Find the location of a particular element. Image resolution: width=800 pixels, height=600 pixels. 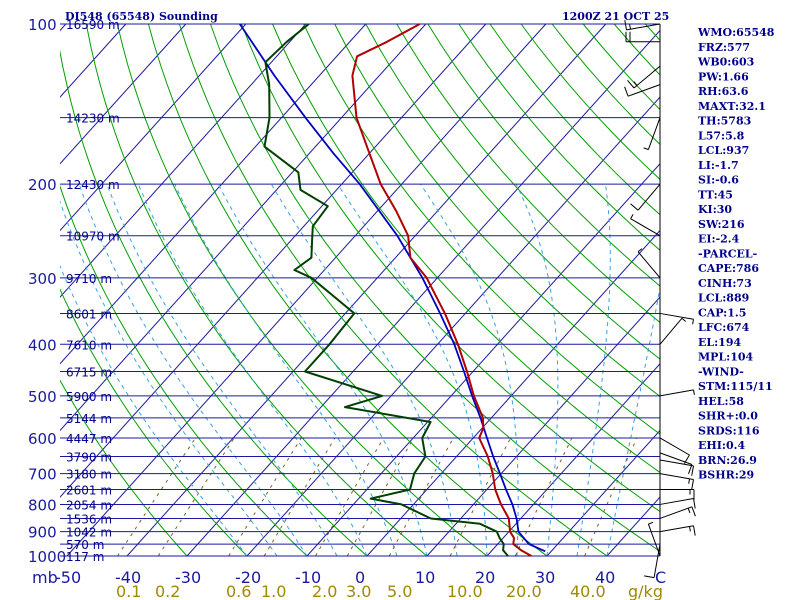

index-entry: L57:5.8 is located at coordinates (721, 135).